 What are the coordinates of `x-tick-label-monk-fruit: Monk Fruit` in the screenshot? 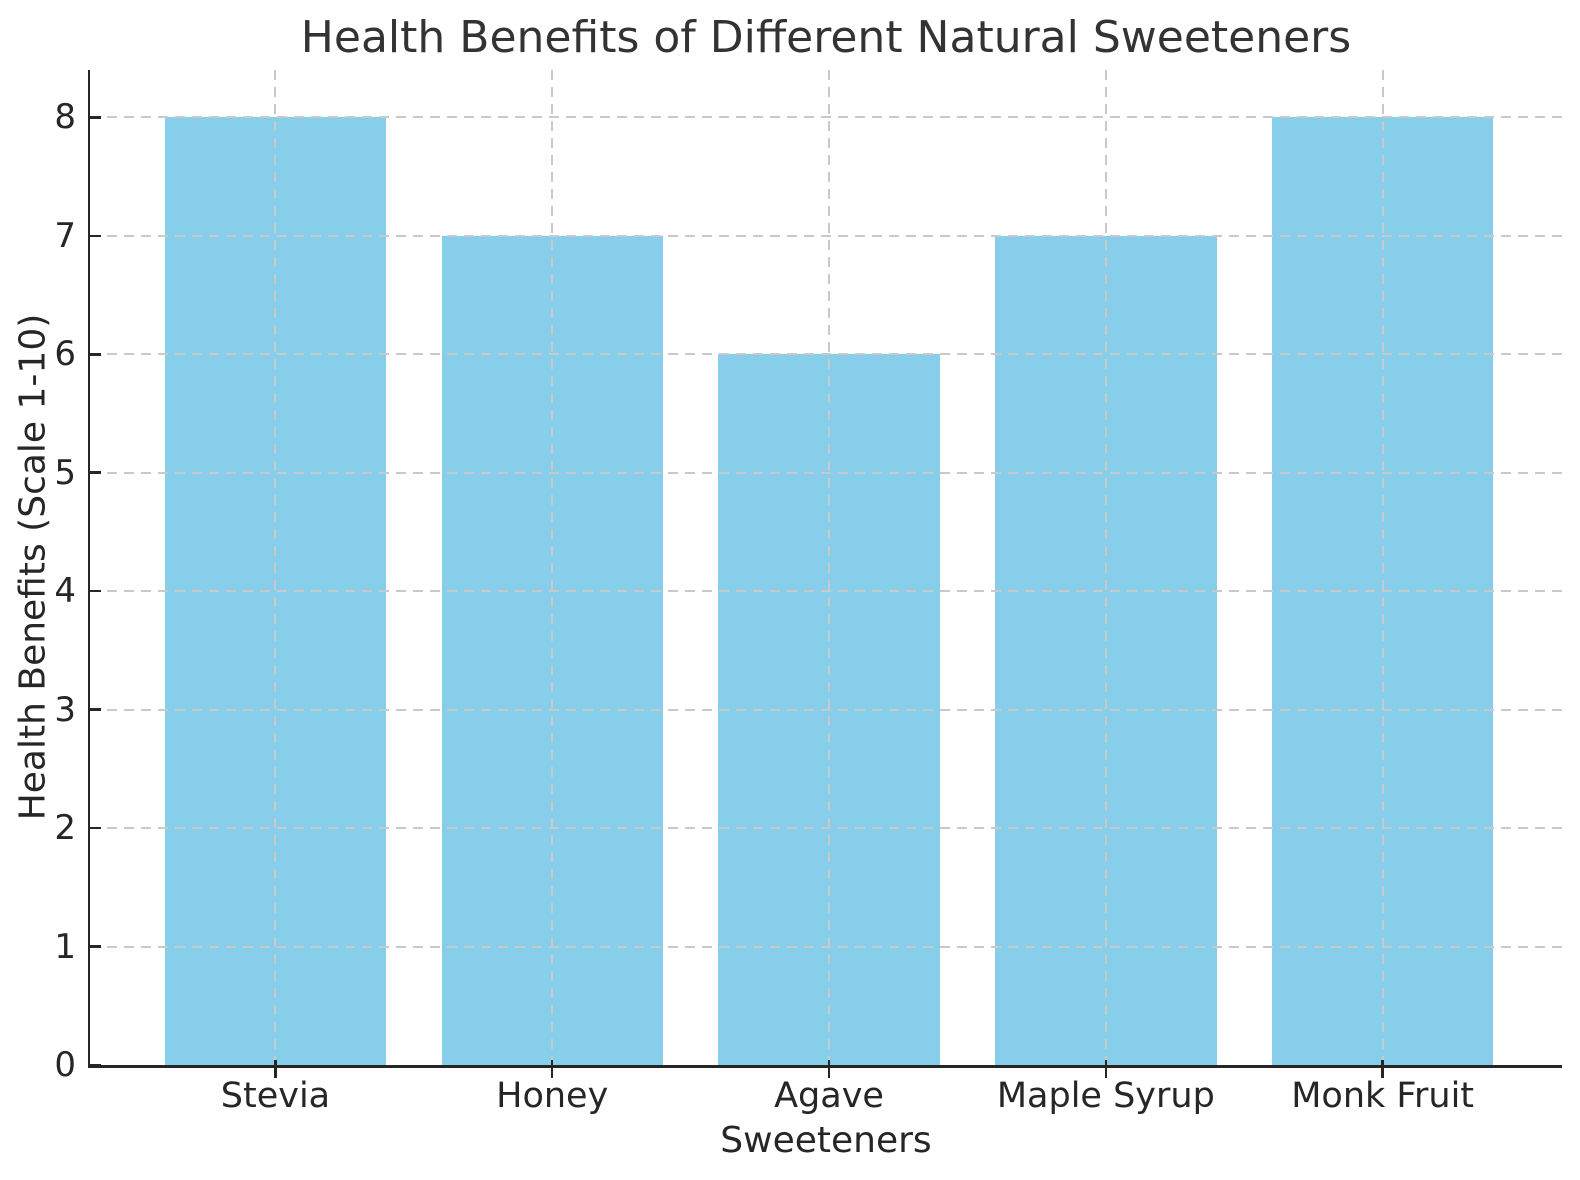 It's located at (1383, 1096).